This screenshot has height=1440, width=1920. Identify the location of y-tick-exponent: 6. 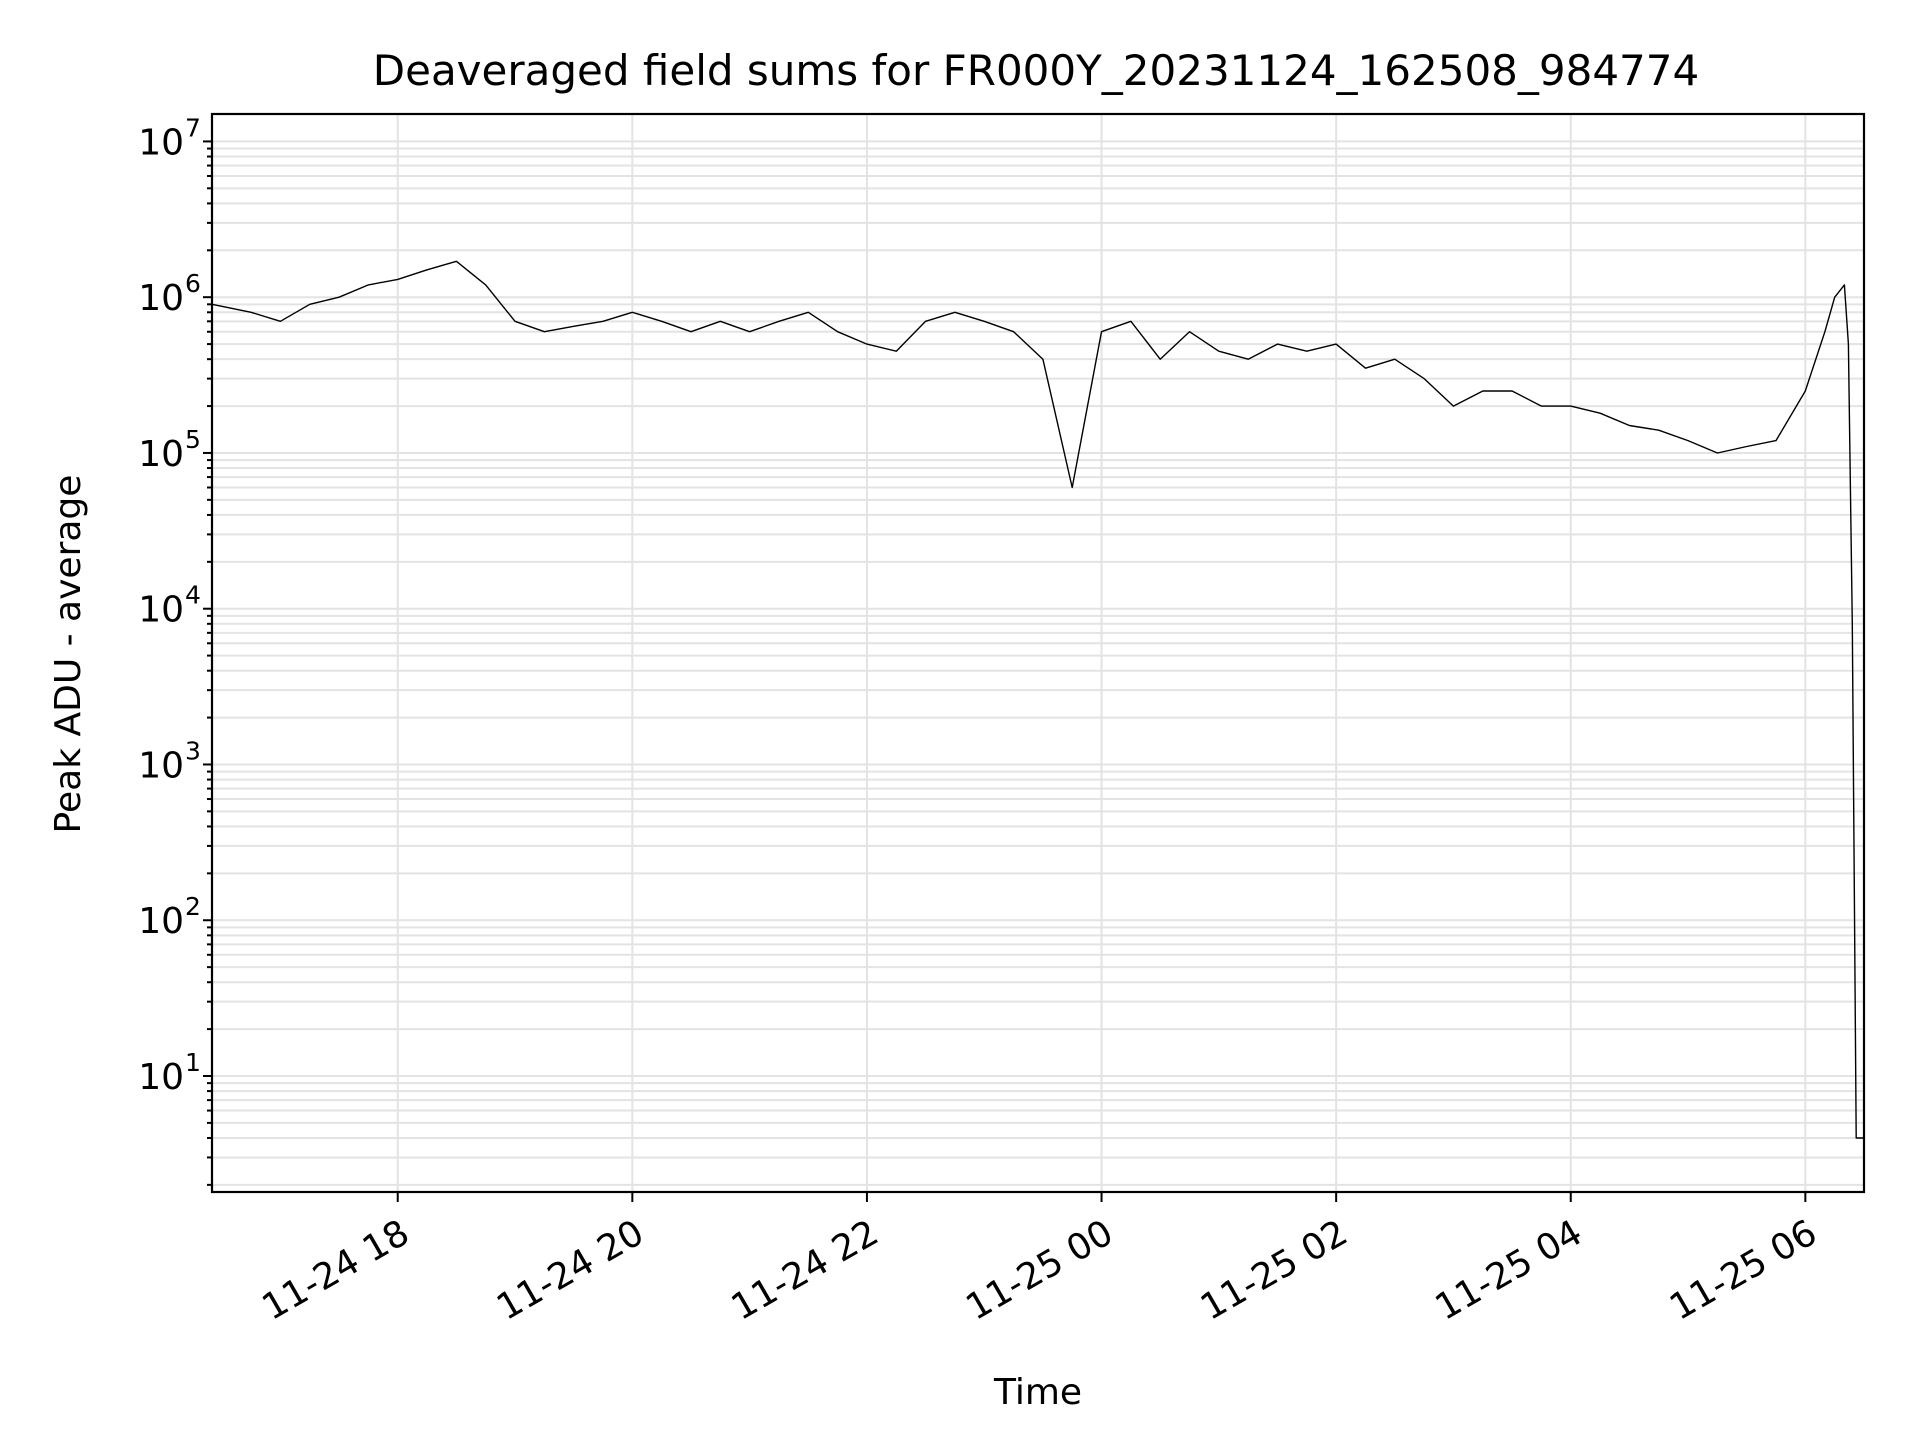
(193, 283).